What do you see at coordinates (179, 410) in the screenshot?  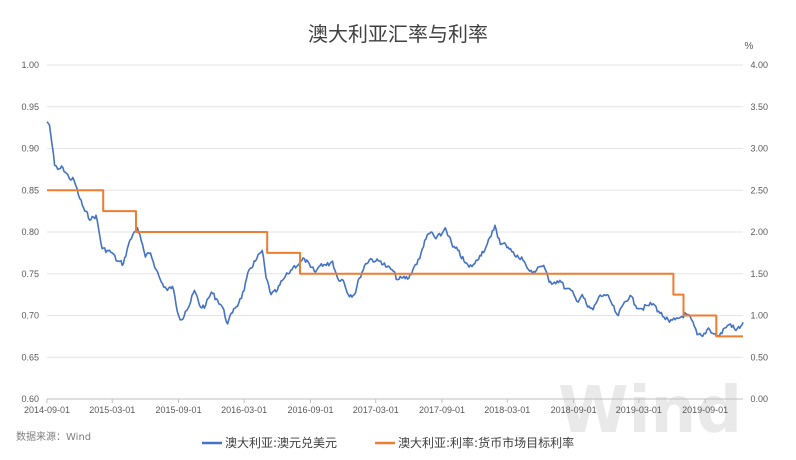 I see `x-tick-label: 2015-09-01` at bounding box center [179, 410].